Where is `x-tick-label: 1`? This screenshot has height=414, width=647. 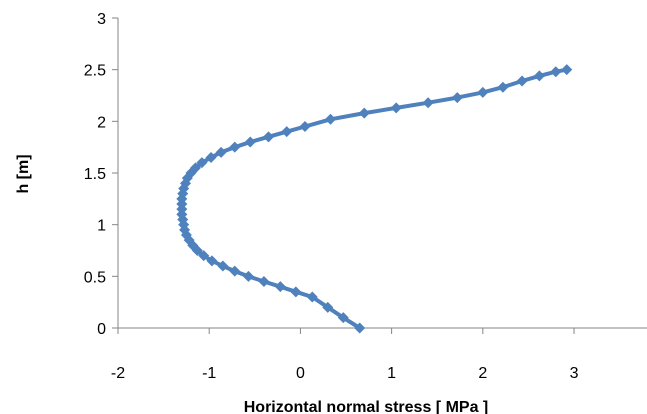 x-tick-label: 1 is located at coordinates (391, 373).